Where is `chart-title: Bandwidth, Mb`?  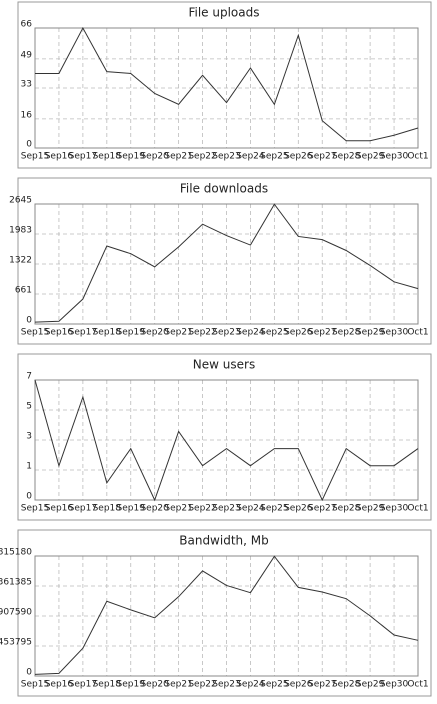 chart-title: Bandwidth, Mb is located at coordinates (223, 541).